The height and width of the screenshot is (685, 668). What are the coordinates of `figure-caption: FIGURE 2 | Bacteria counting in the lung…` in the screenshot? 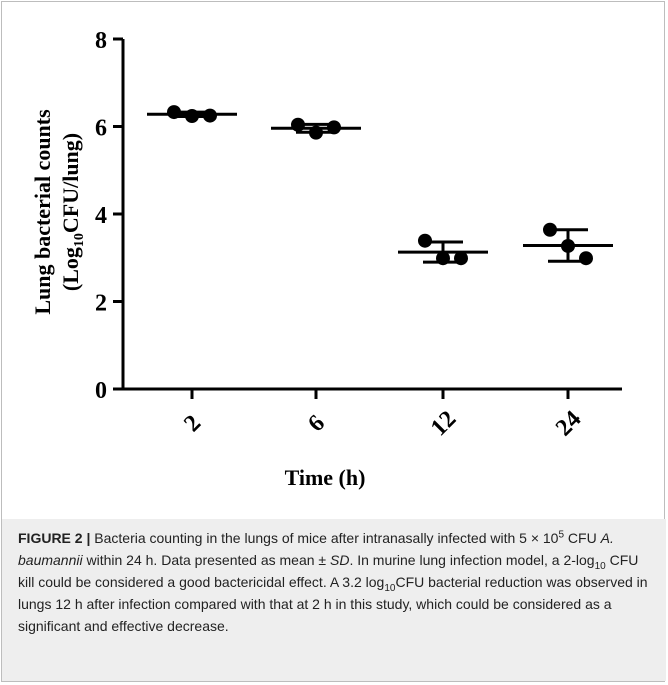 It's located at (333, 581).